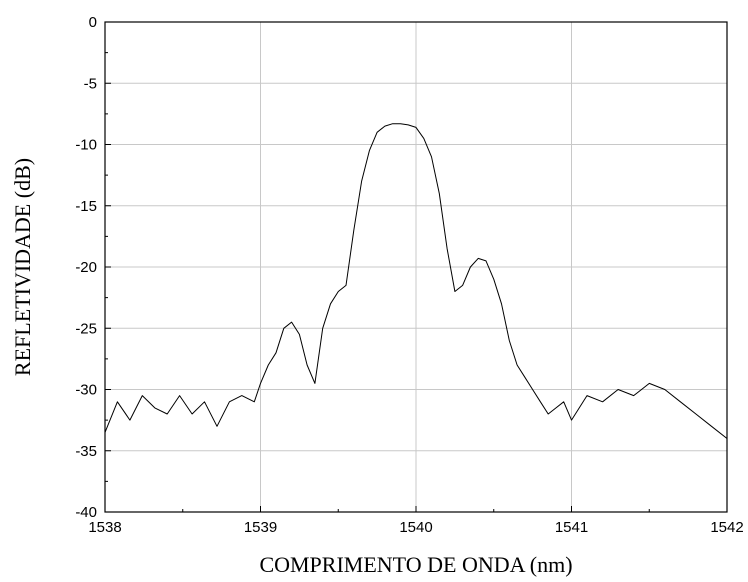  Describe the element at coordinates (86, 512) in the screenshot. I see `y-tick-label: -40` at that location.